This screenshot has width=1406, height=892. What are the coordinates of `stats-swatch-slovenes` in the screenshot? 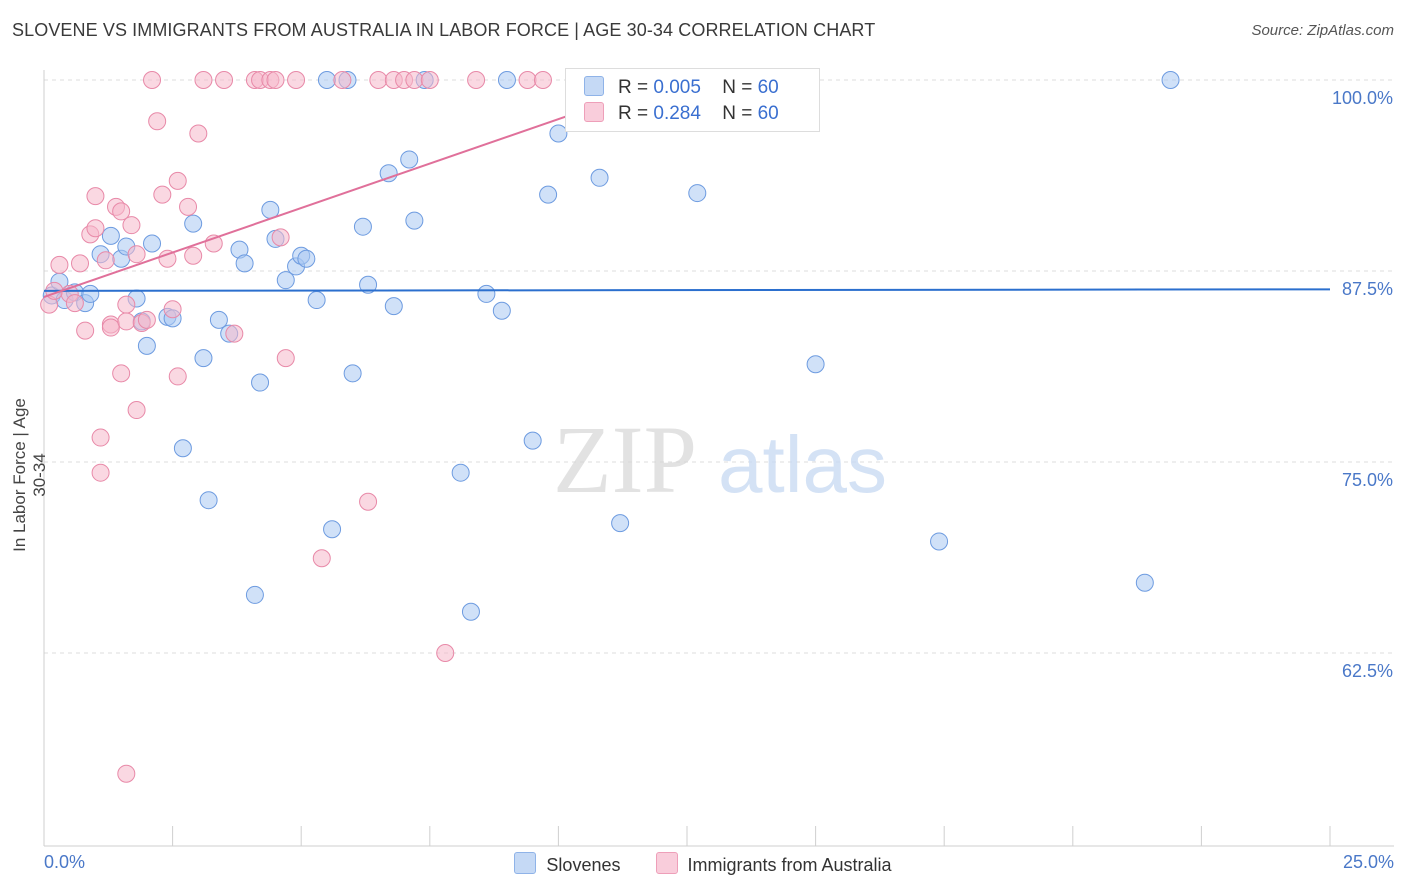 It's located at (594, 86).